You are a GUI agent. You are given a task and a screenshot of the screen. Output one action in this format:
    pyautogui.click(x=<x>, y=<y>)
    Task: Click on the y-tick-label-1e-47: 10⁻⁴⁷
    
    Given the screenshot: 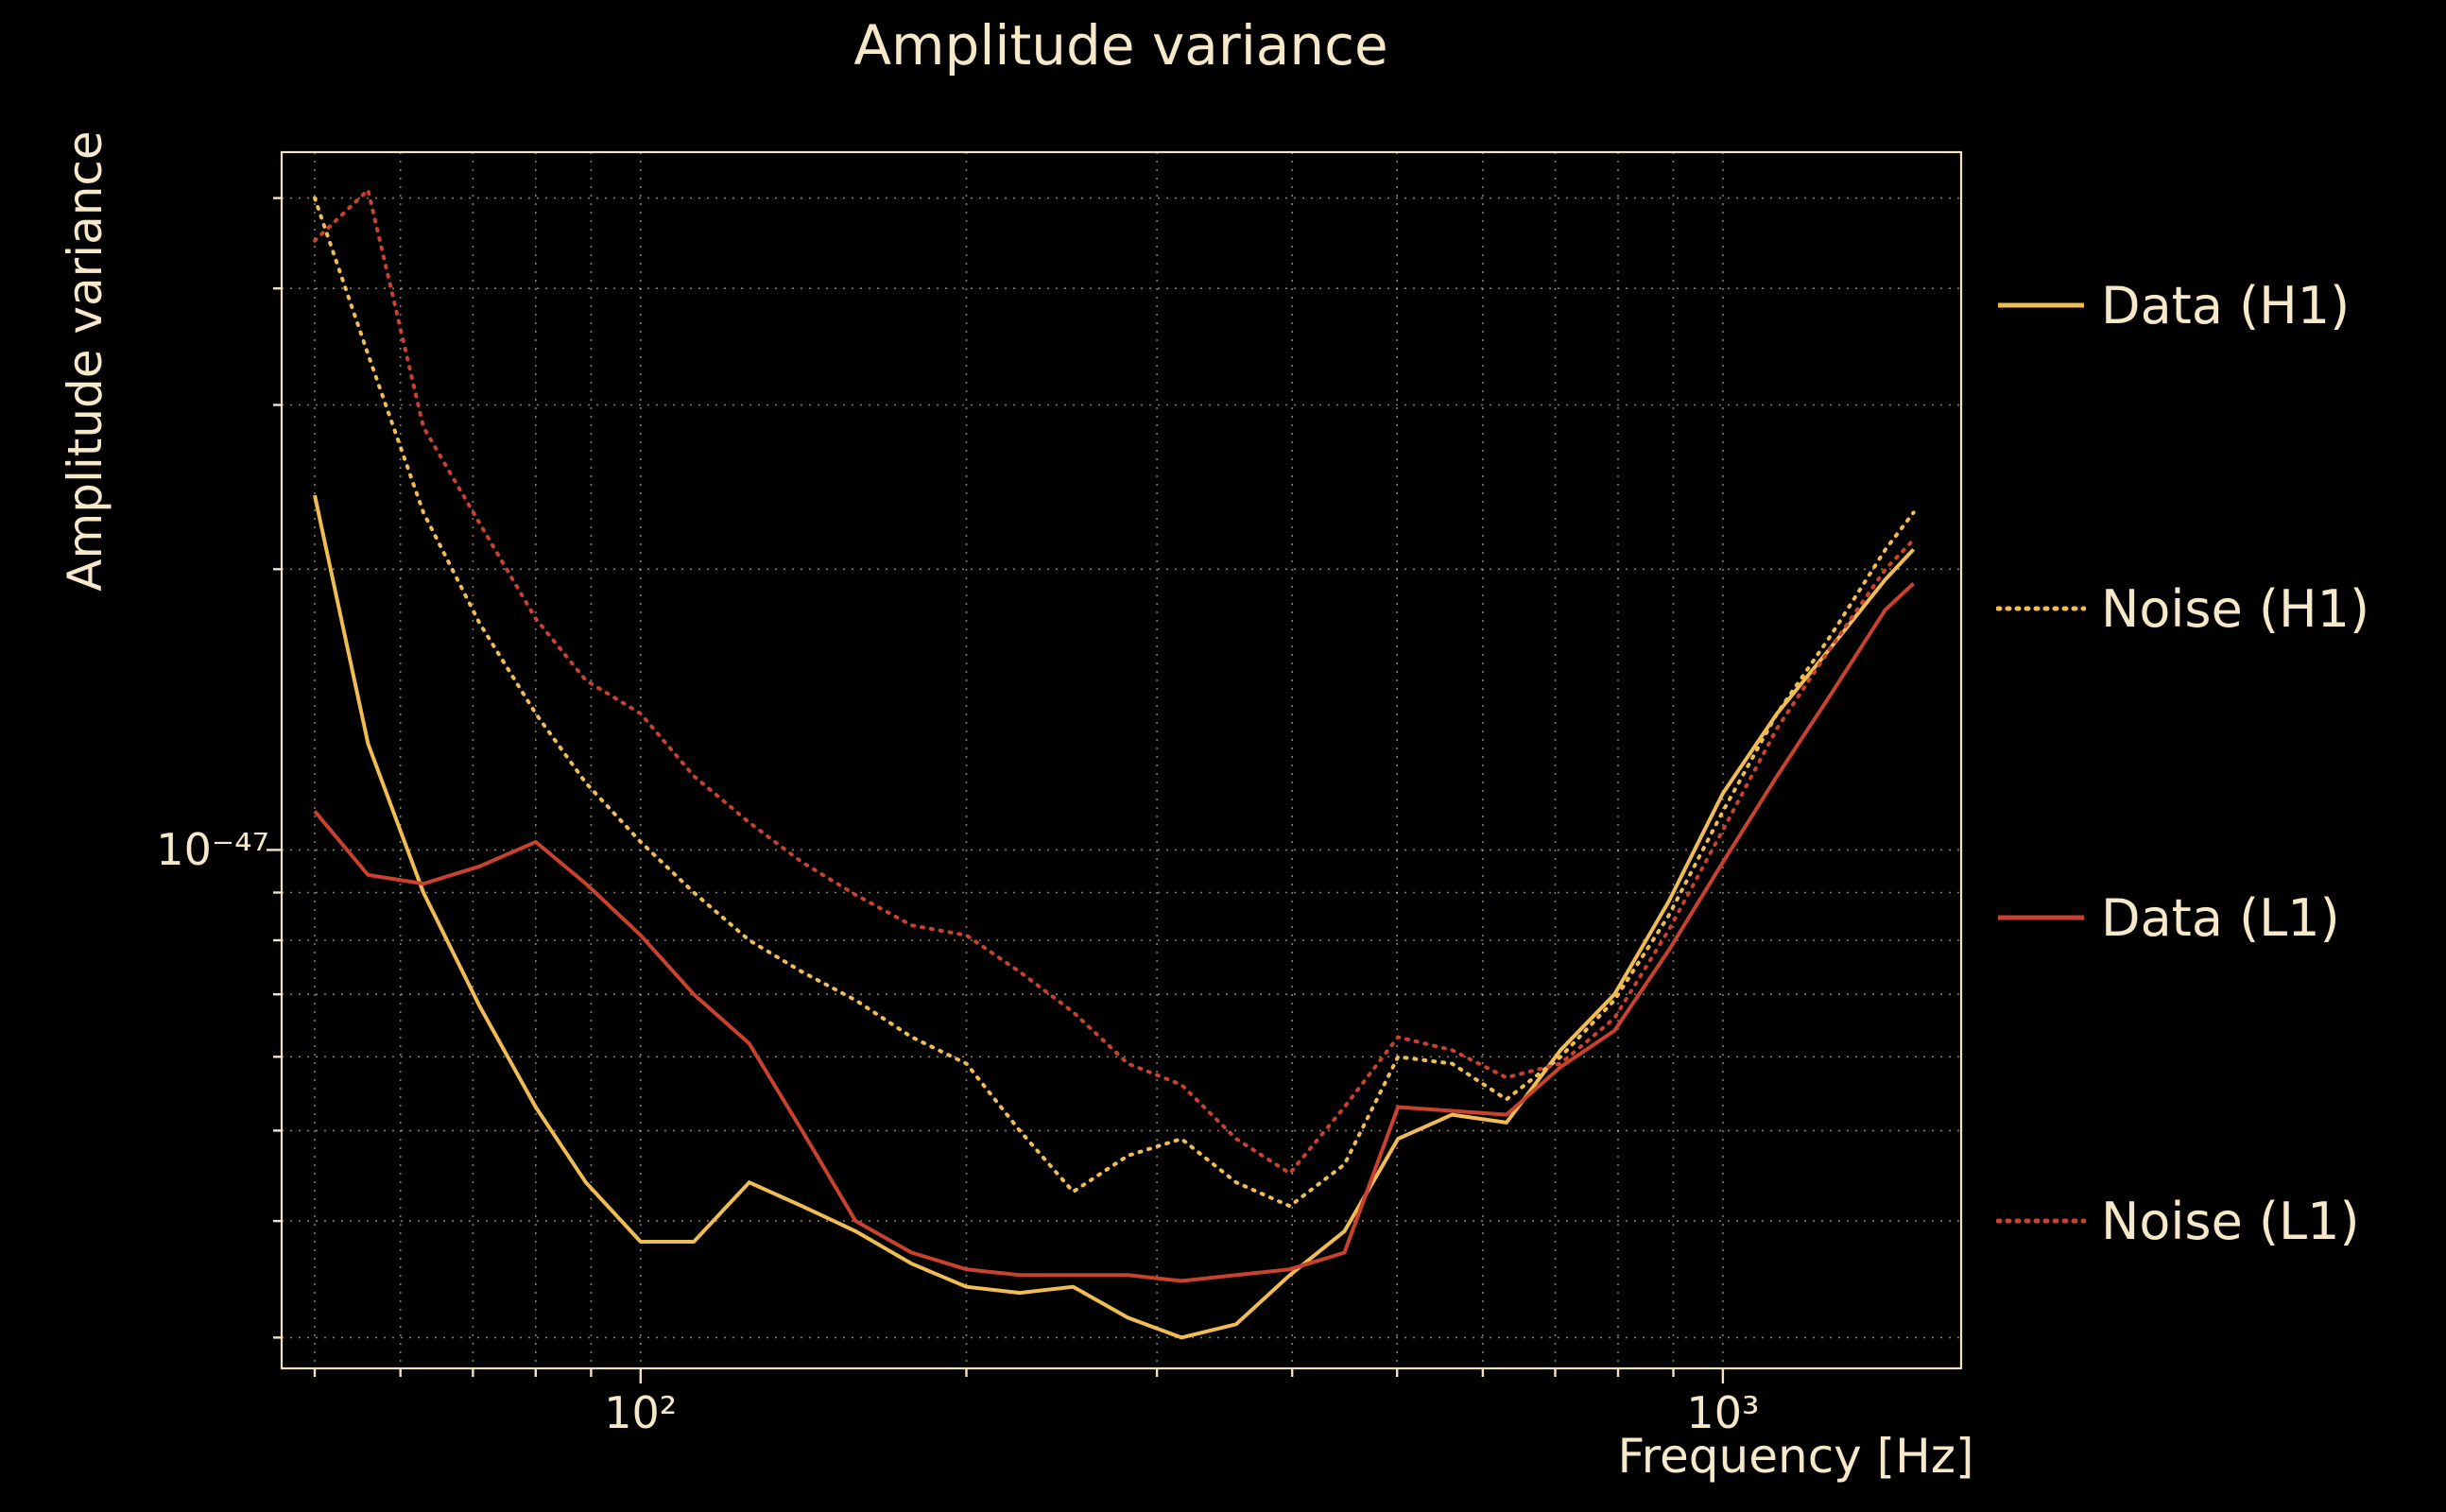 What is the action you would take?
    pyautogui.click(x=213, y=850)
    